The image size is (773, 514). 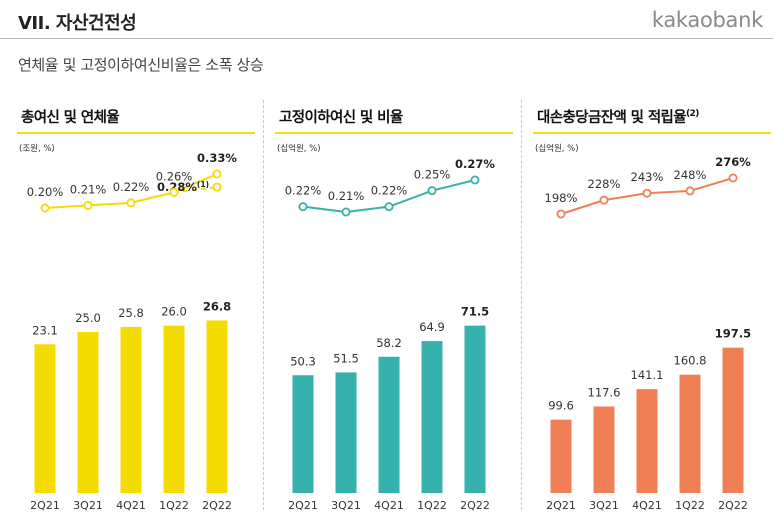 I want to click on bar-value-label: 26.0, so click(x=174, y=312).